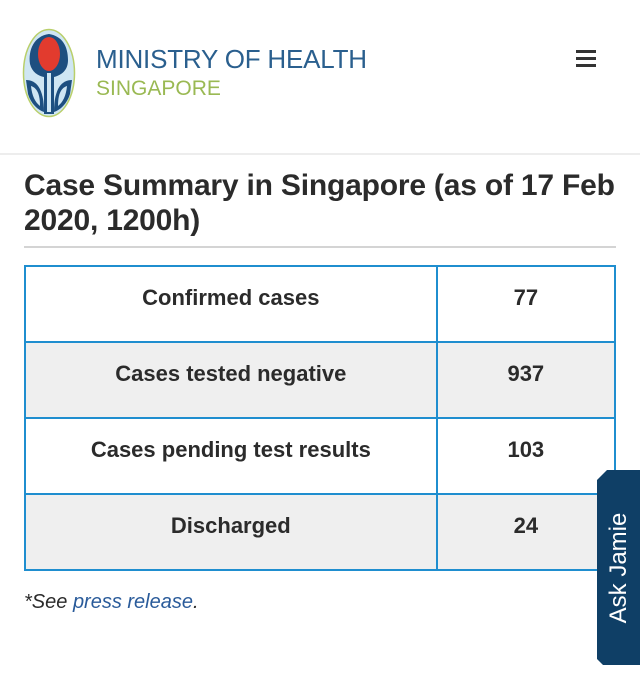 This screenshot has height=689, width=640. I want to click on ask-jamie-label: Ask Jamie, so click(618, 567).